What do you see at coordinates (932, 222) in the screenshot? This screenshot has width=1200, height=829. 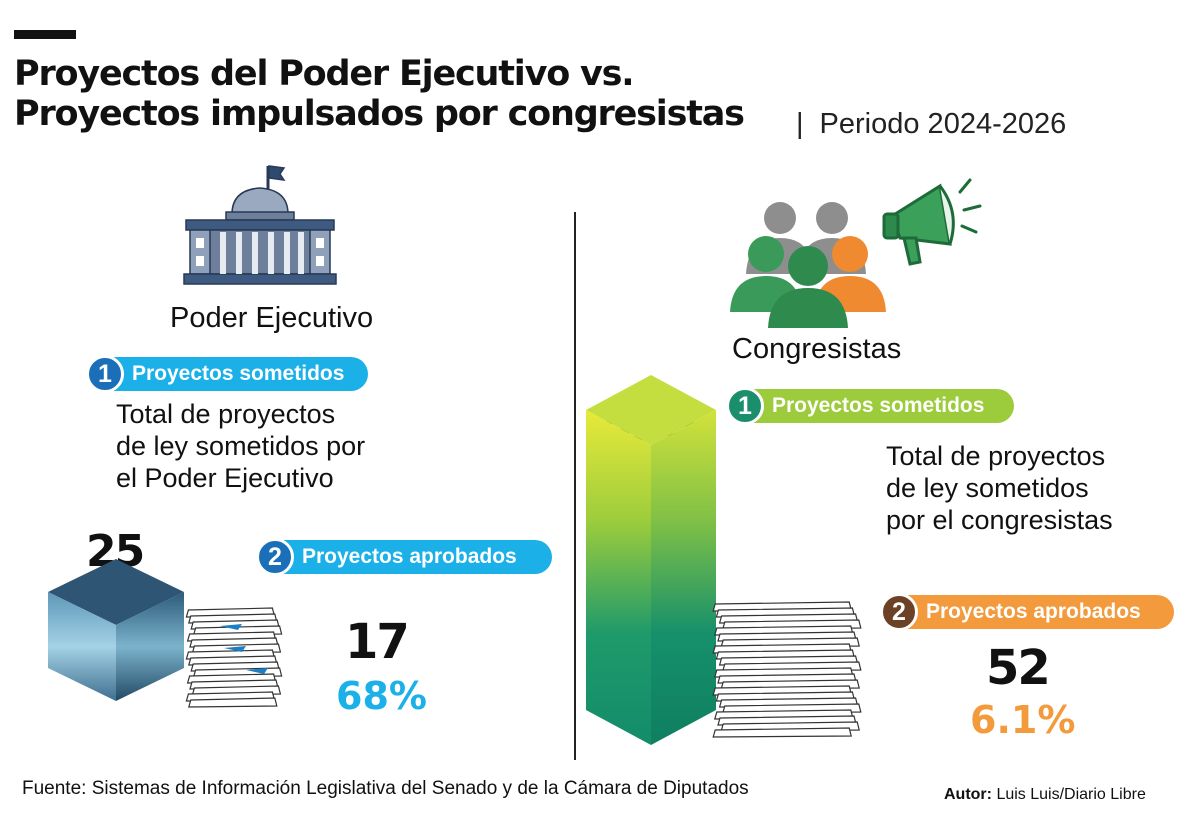 I see `megaphone-icon` at bounding box center [932, 222].